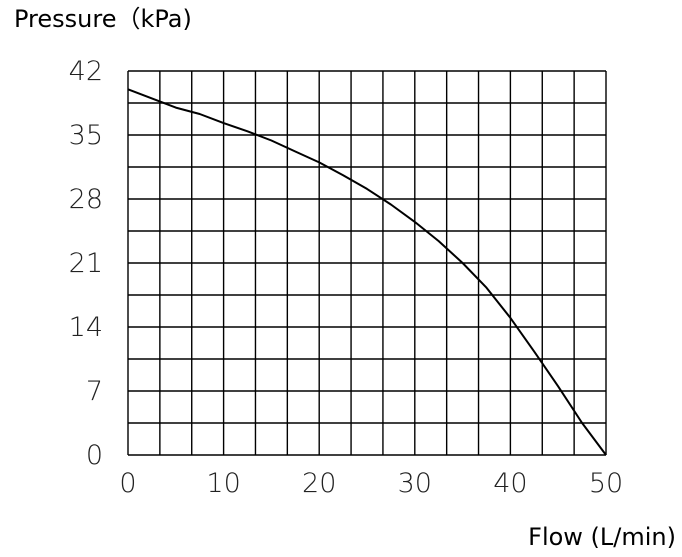  Describe the element at coordinates (602, 537) in the screenshot. I see `x-axis-title: Flow (L/min)` at that location.